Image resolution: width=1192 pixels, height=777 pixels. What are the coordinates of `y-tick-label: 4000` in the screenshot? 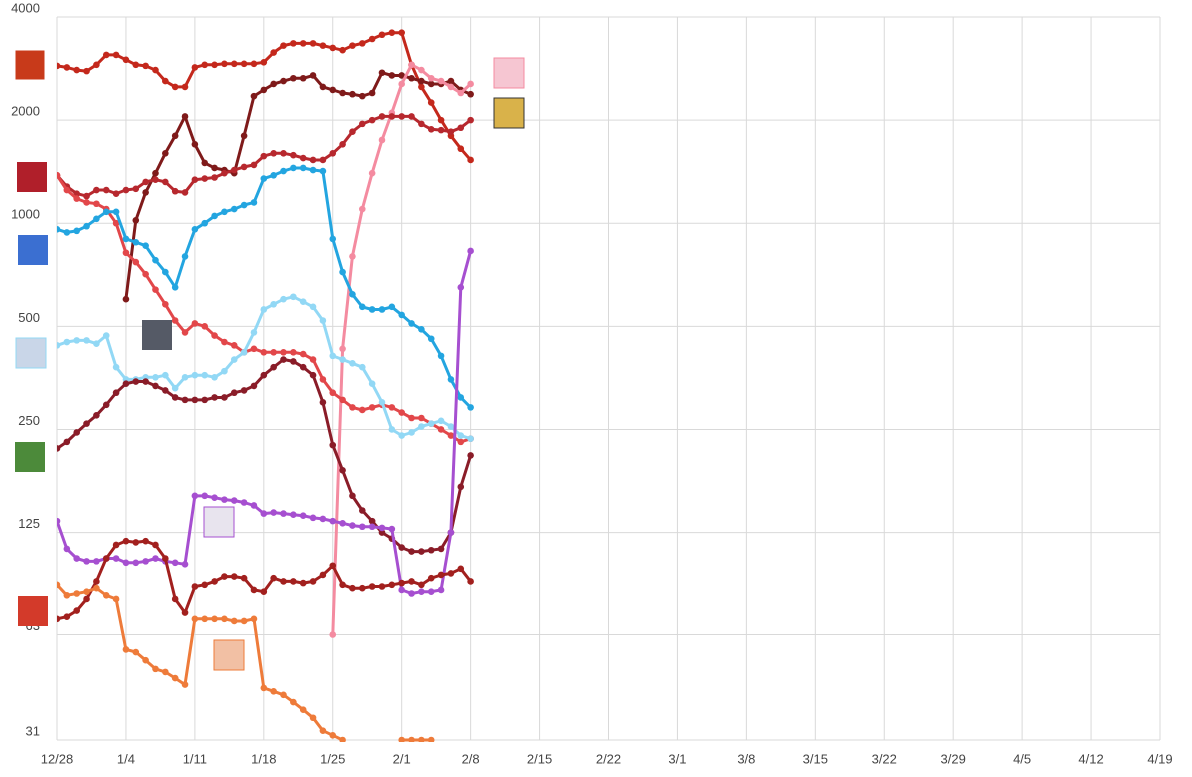 It's located at (25, 7).